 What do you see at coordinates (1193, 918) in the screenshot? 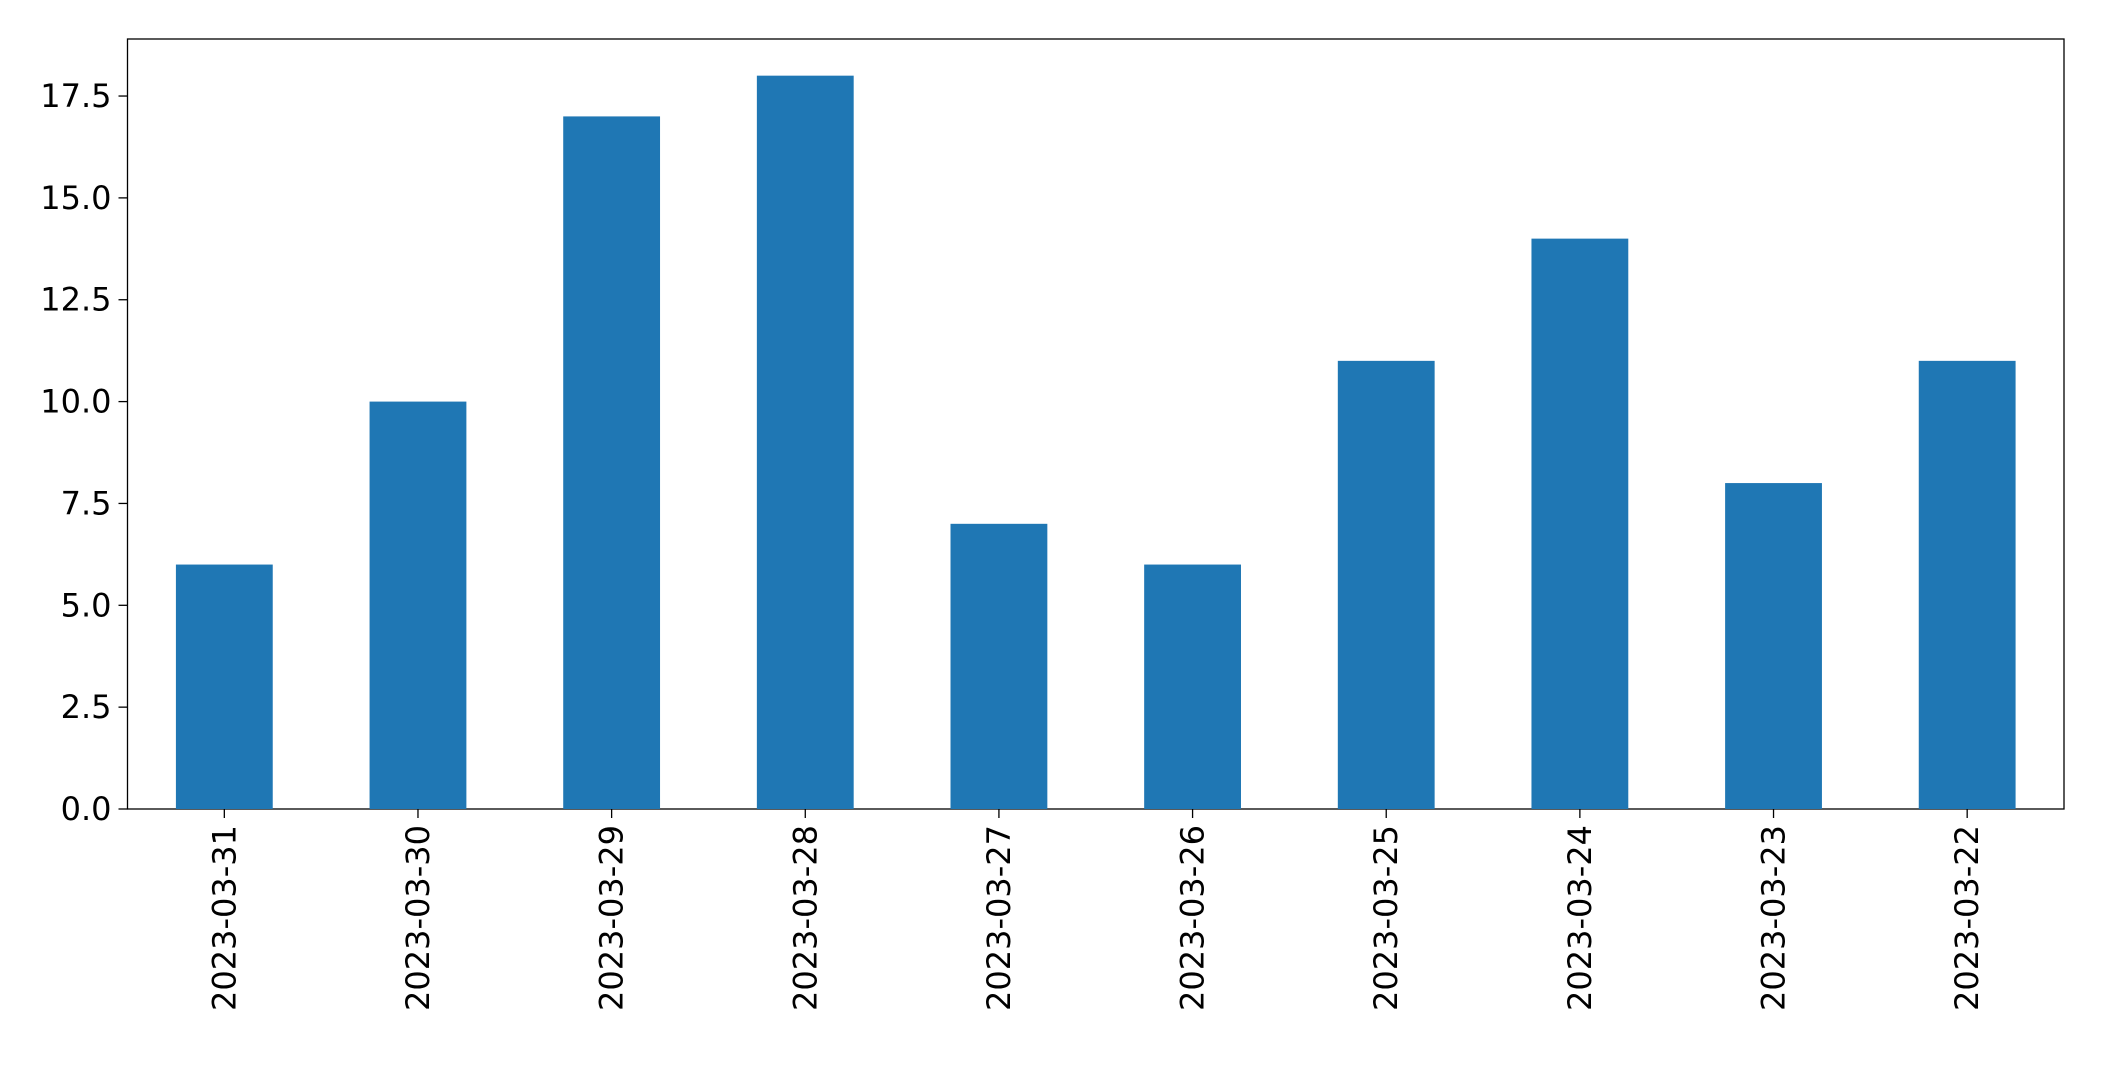
I see `x-tick-label: 2023-03-26` at bounding box center [1193, 918].